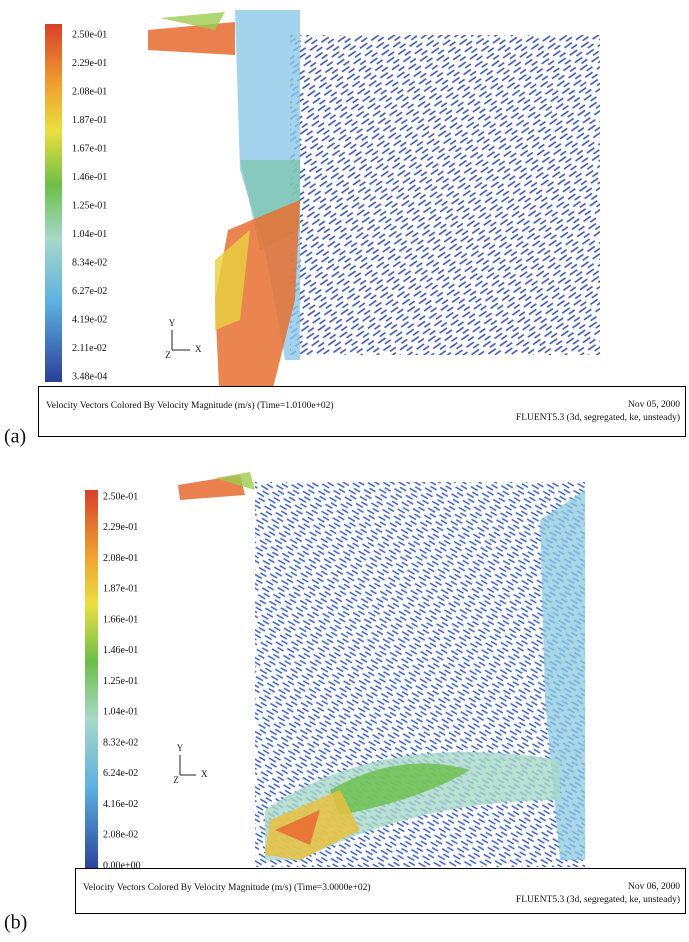  Describe the element at coordinates (120, 804) in the screenshot. I see `colorbar-label: 4.16e-02` at that location.